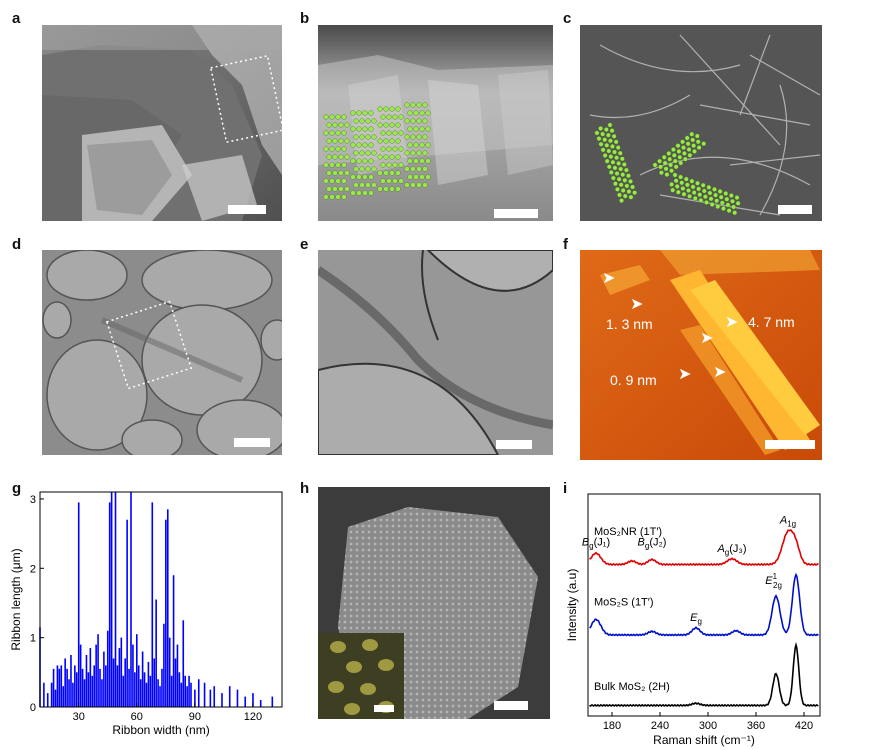 The width and height of the screenshot is (869, 750). I want to click on panel-label-a: a, so click(16, 18).